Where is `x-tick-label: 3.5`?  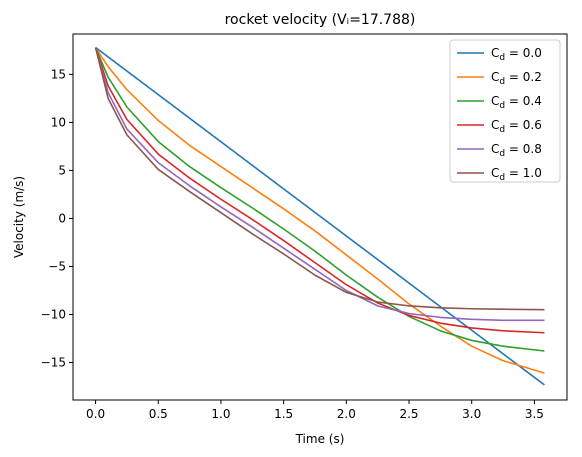 x-tick-label: 3.5 is located at coordinates (534, 414).